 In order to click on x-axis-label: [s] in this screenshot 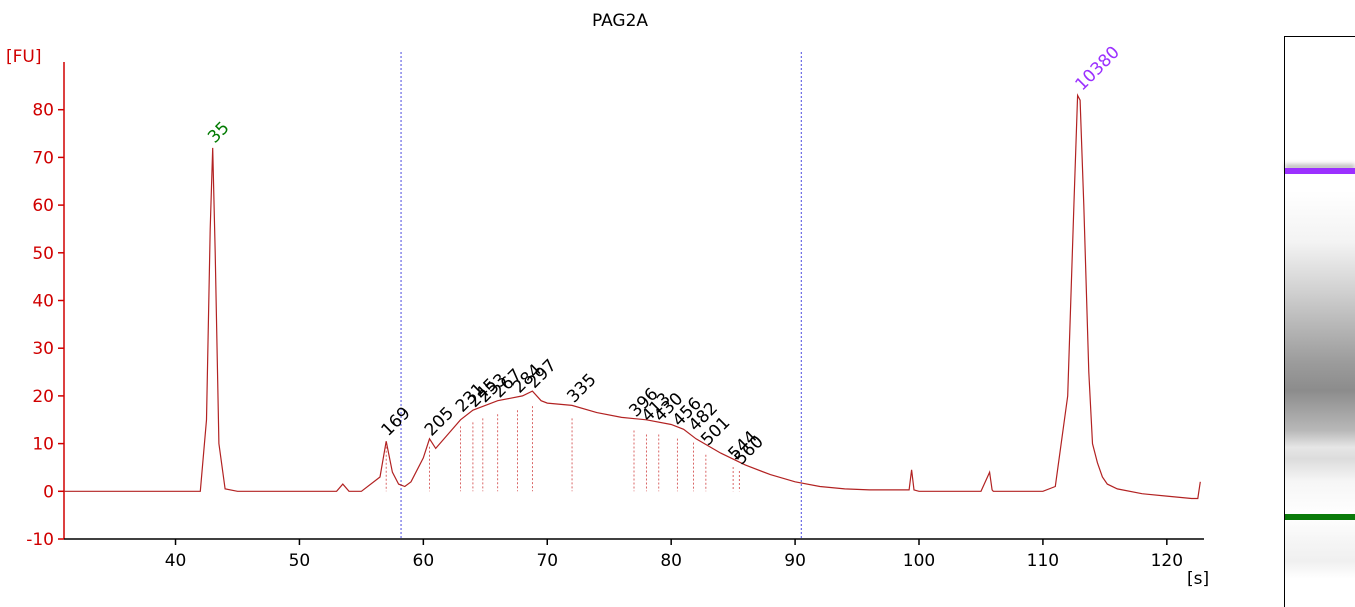, I will do `click(1198, 579)`.